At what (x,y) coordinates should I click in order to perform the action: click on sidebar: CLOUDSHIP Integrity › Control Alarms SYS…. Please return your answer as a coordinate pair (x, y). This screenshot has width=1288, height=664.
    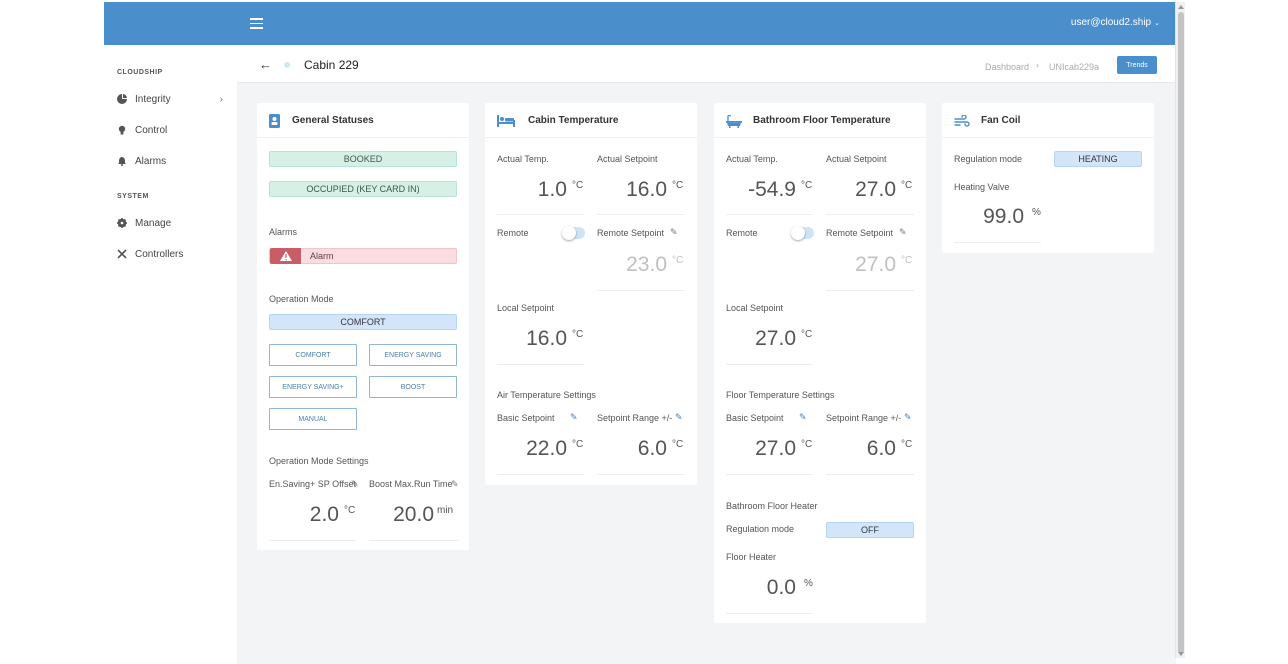
    Looking at the image, I should click on (170, 354).